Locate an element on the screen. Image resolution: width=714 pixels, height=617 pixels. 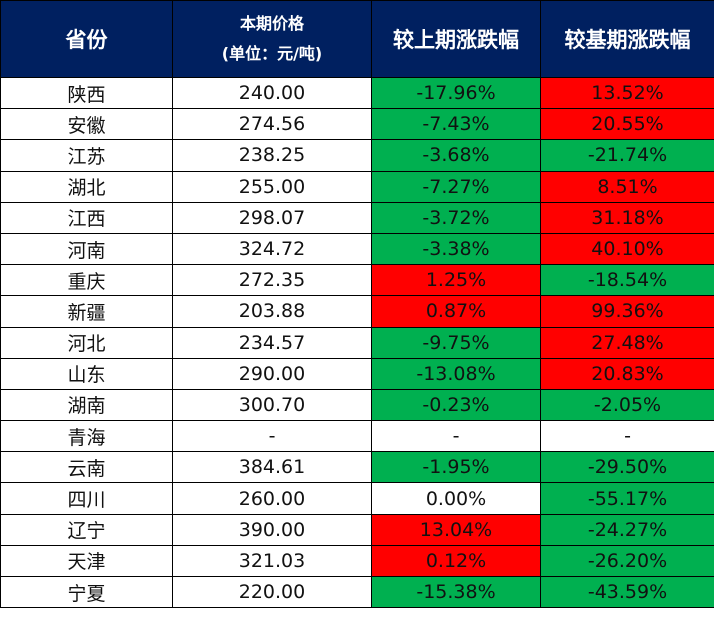
vs-prev-cell: 0.00% is located at coordinates (456, 498).